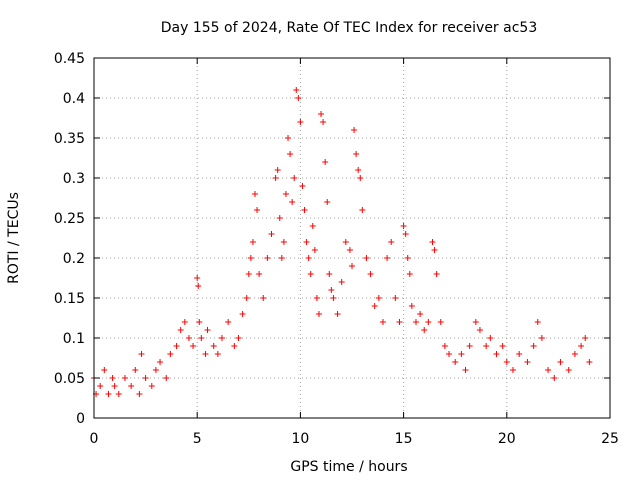 The width and height of the screenshot is (640, 480). What do you see at coordinates (69, 139) in the screenshot?
I see `y-tick-label: 0.35` at bounding box center [69, 139].